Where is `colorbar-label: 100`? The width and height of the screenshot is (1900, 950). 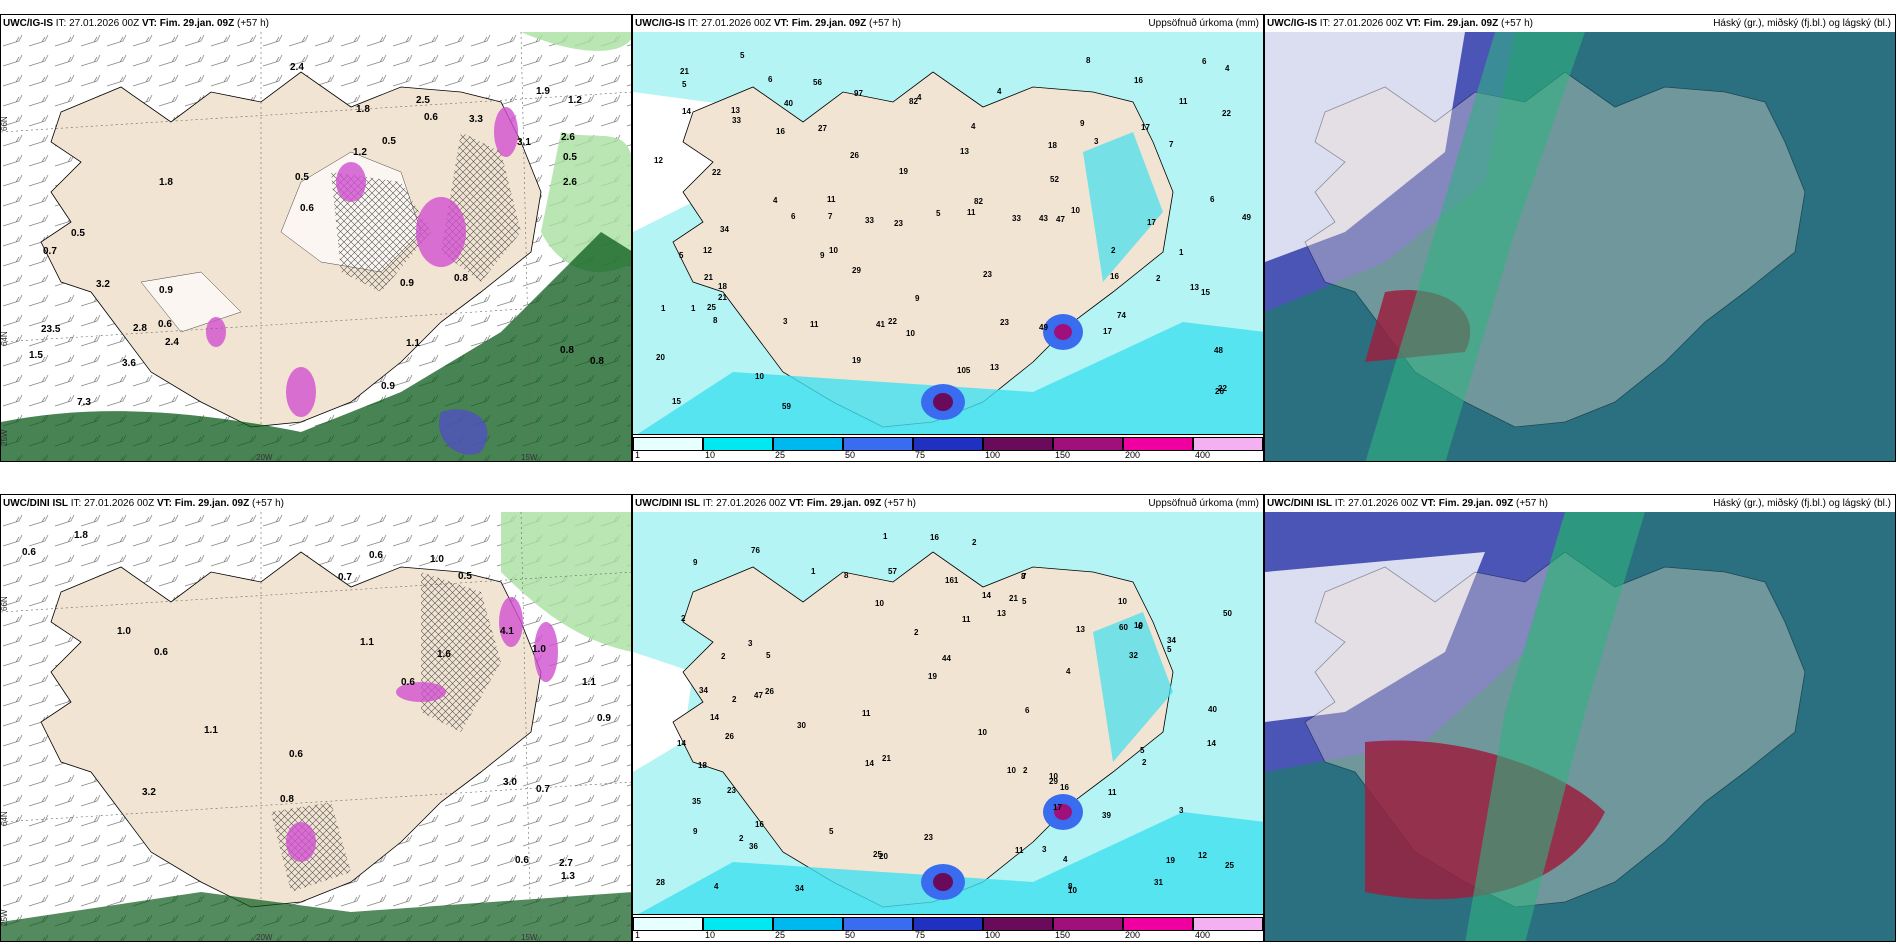
colorbar-label: 100 is located at coordinates (993, 935).